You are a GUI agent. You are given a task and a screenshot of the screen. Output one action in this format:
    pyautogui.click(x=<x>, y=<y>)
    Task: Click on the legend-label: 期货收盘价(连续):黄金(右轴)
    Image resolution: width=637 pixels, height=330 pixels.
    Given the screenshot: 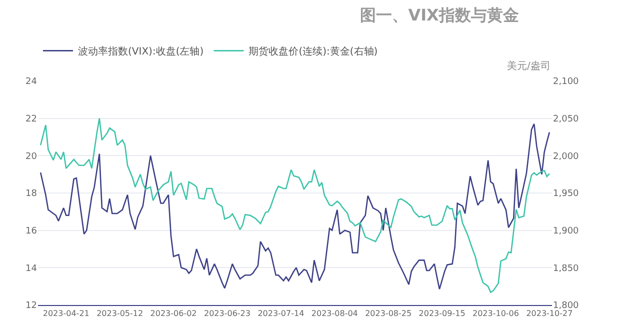 What is the action you would take?
    pyautogui.click(x=313, y=52)
    